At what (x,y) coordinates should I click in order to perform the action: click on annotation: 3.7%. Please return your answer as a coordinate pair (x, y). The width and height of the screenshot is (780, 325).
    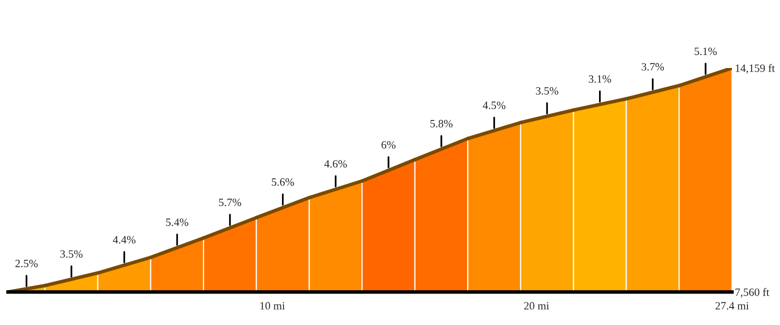
    Looking at the image, I should click on (653, 67).